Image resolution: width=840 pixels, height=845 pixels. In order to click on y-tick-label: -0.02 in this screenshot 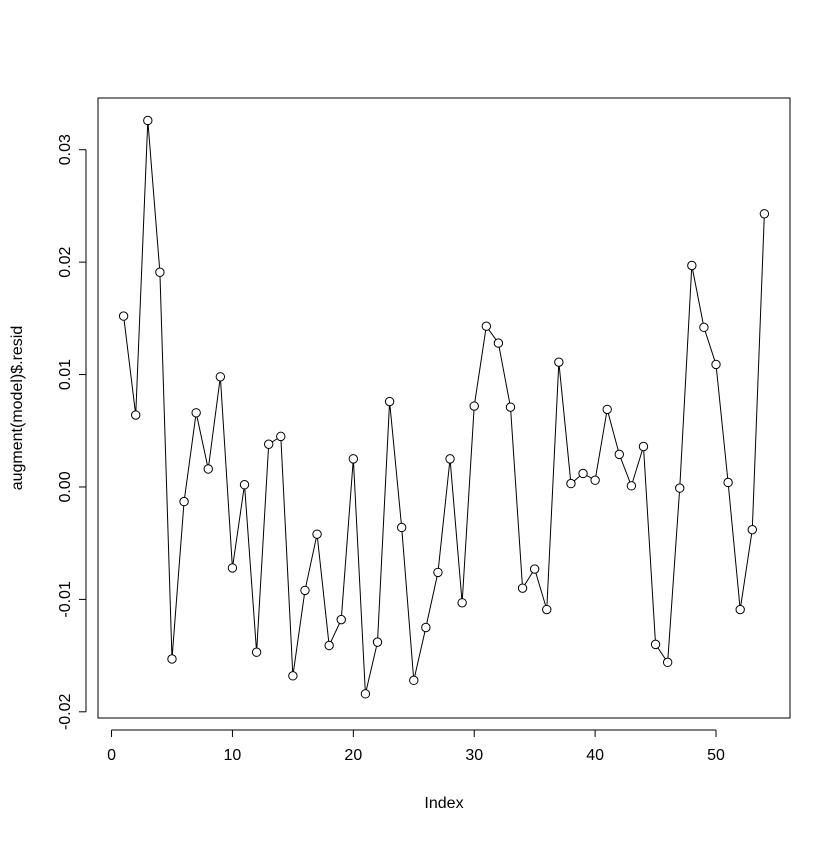, I will do `click(65, 711)`.